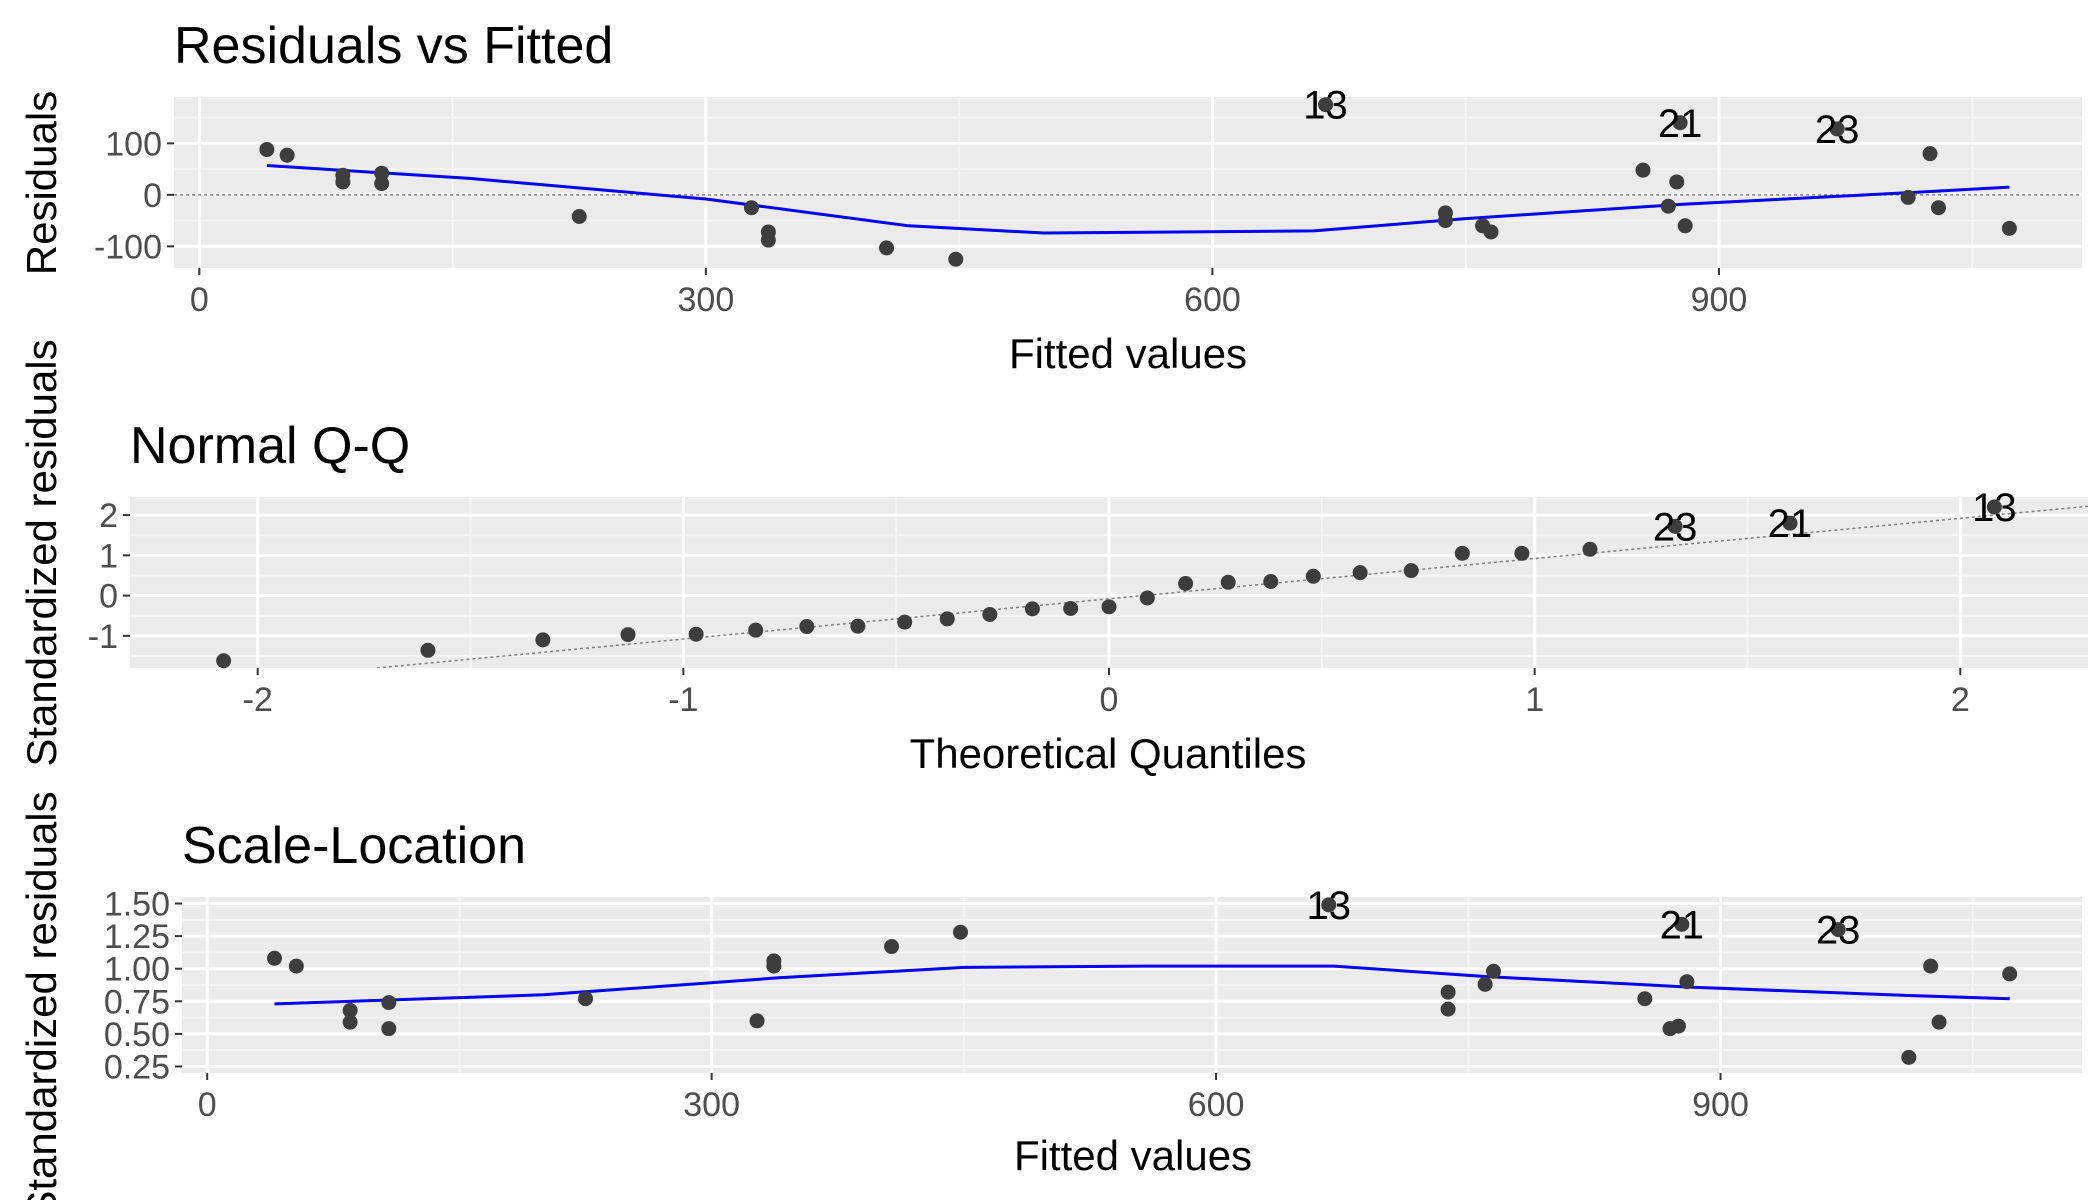  I want to click on y-tick-label: 1, so click(108, 556).